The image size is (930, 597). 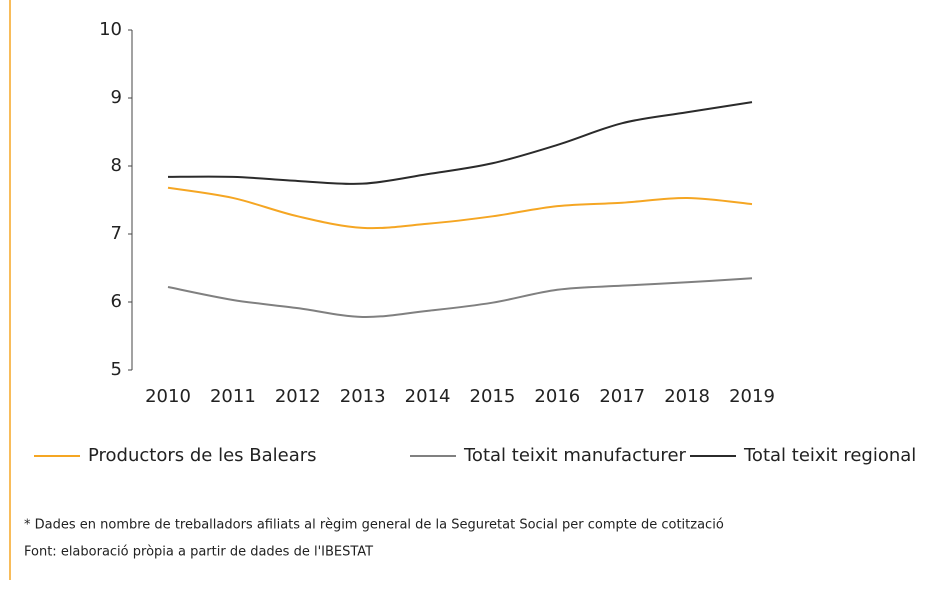 What do you see at coordinates (493, 396) in the screenshot?
I see `x-tick-label: 2015` at bounding box center [493, 396].